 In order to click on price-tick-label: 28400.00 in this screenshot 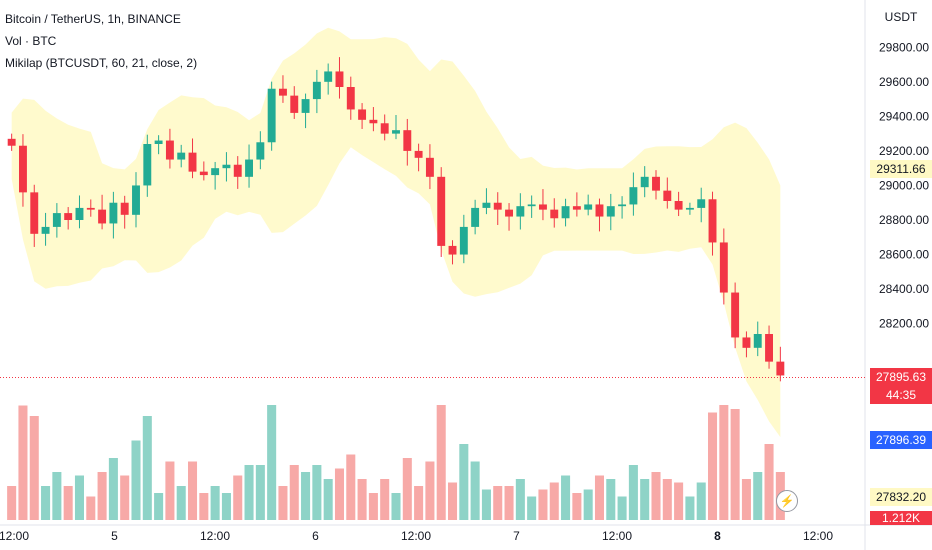, I will do `click(904, 289)`.